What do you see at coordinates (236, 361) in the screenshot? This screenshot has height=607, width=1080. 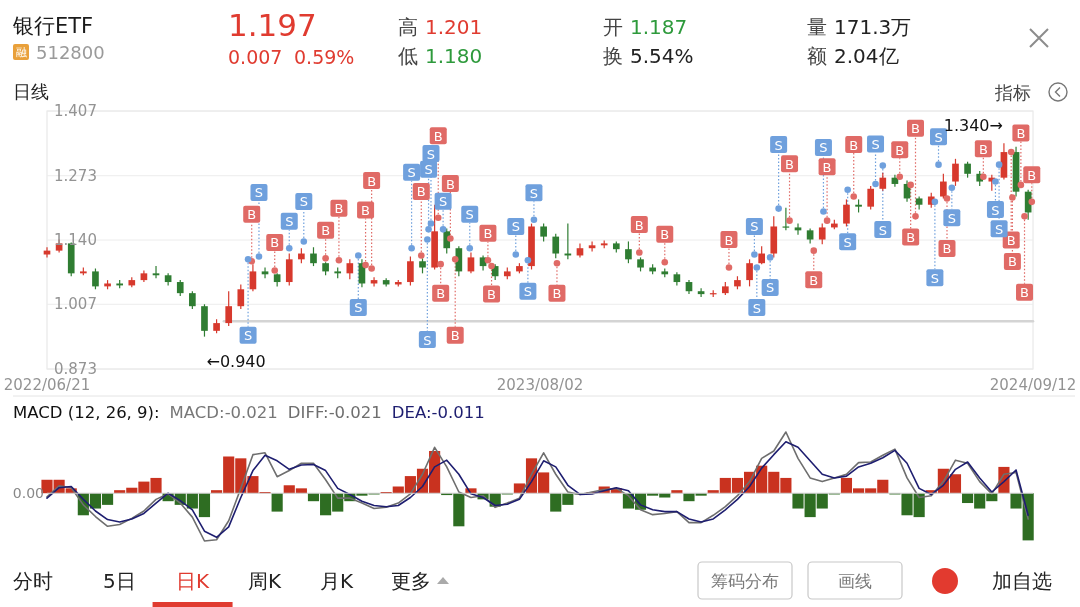 I see `annotation: ←0.940` at bounding box center [236, 361].